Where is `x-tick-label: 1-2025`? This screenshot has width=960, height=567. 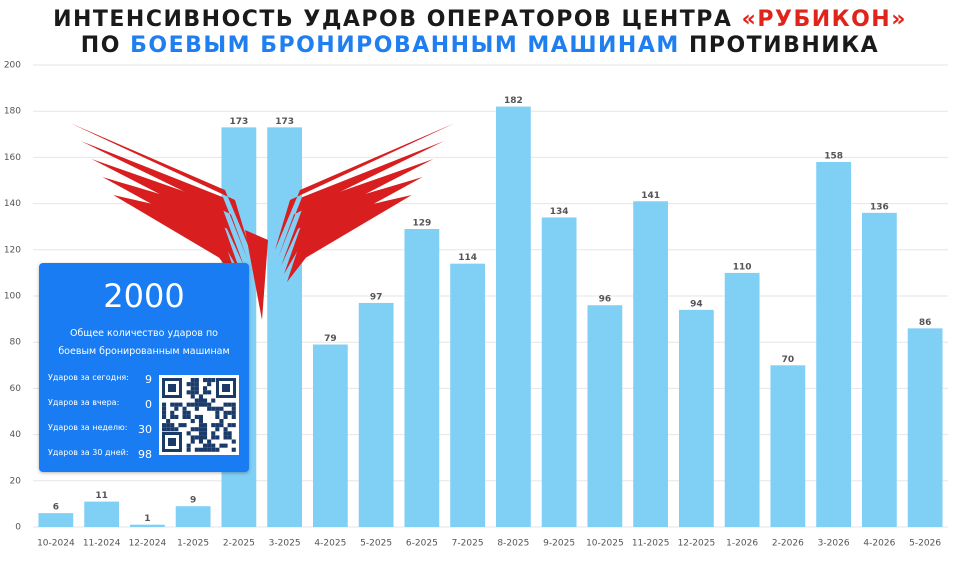 x-tick-label: 1-2025 is located at coordinates (193, 544).